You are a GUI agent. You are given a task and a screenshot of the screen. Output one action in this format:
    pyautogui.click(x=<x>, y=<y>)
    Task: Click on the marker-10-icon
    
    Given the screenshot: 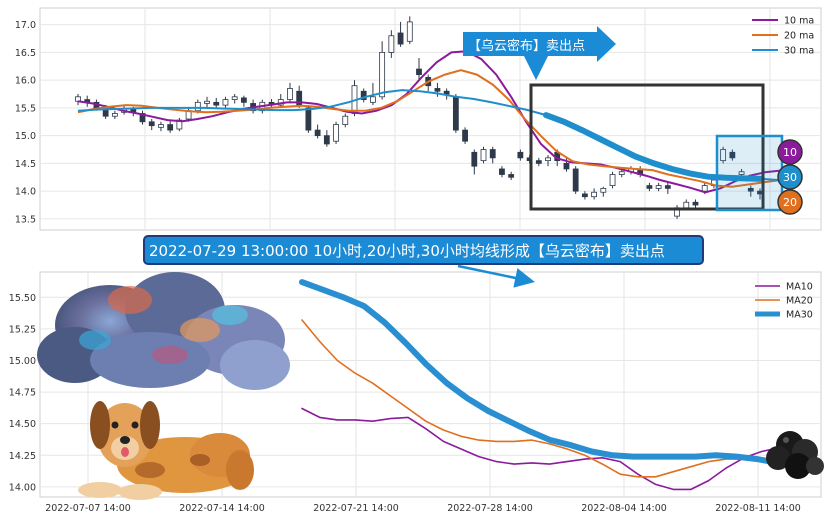 What is the action you would take?
    pyautogui.click(x=790, y=152)
    